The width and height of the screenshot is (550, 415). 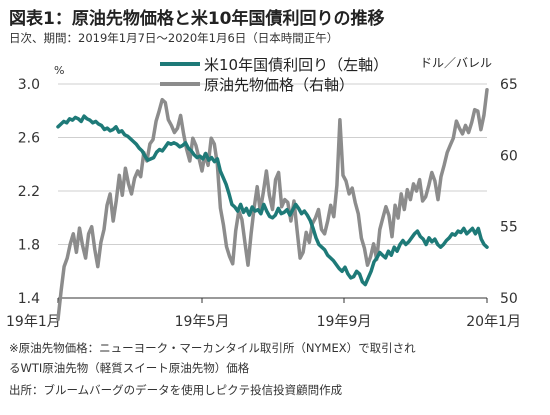 I want to click on right-axis-ticks: 50 55 60 65, so click(x=509, y=192).